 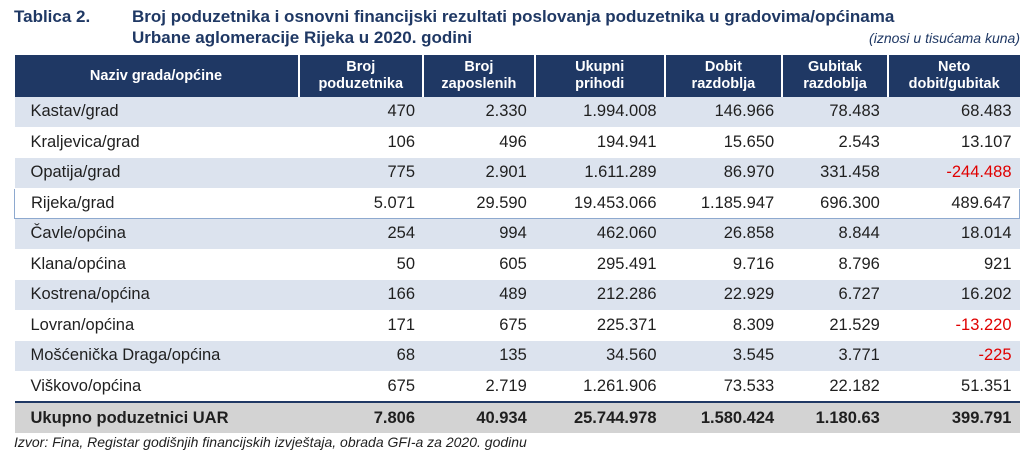 I want to click on table-cell: 1.994.008, so click(x=599, y=112).